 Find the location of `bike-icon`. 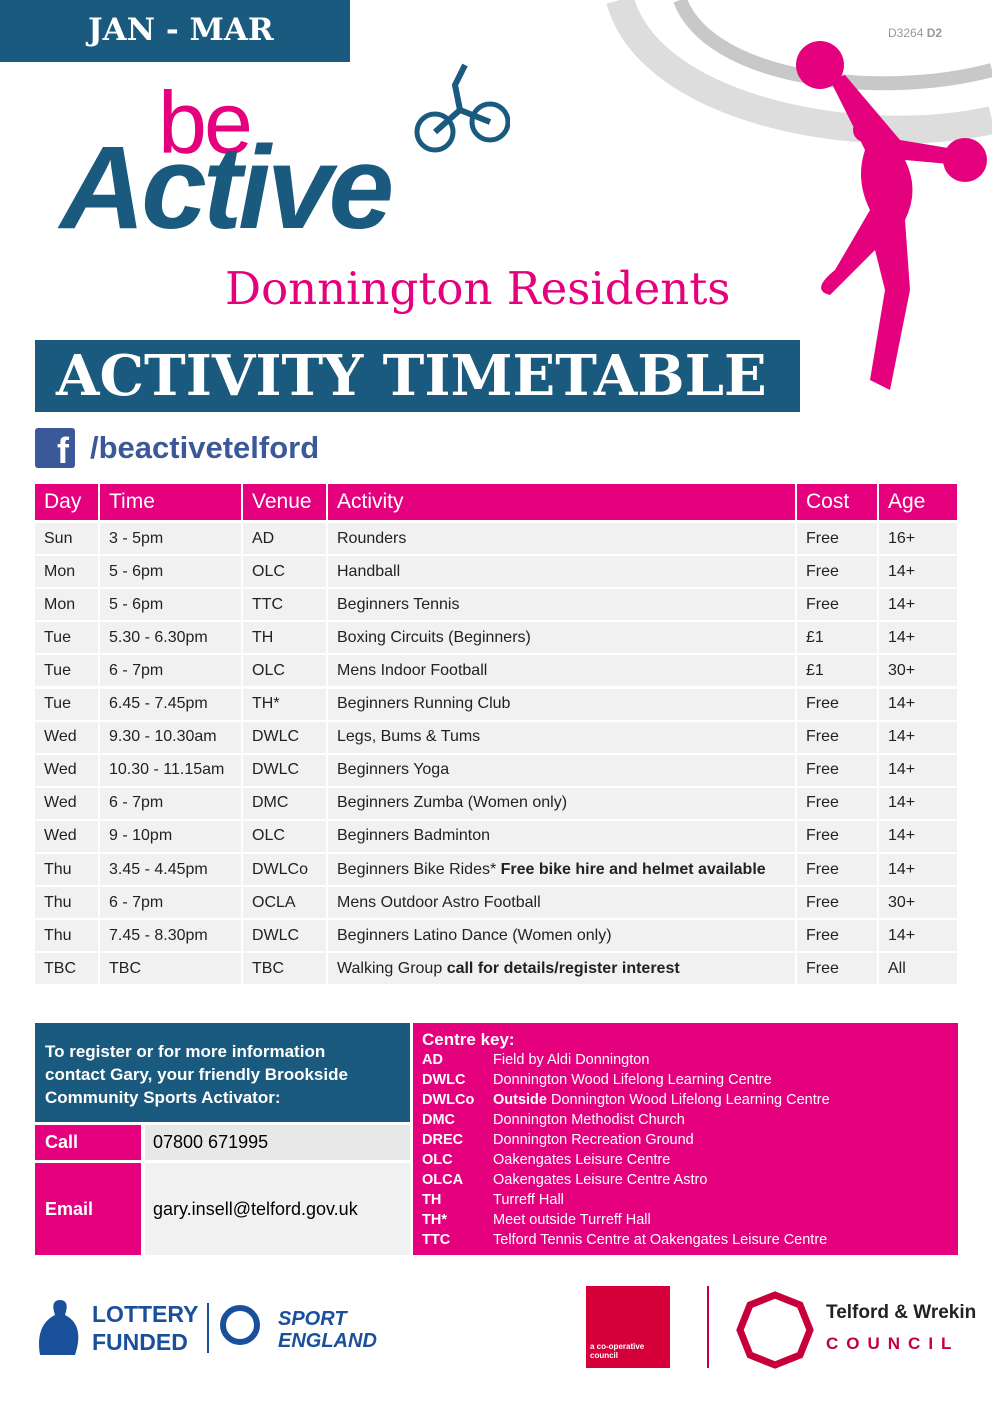

bike-icon is located at coordinates (462, 108).